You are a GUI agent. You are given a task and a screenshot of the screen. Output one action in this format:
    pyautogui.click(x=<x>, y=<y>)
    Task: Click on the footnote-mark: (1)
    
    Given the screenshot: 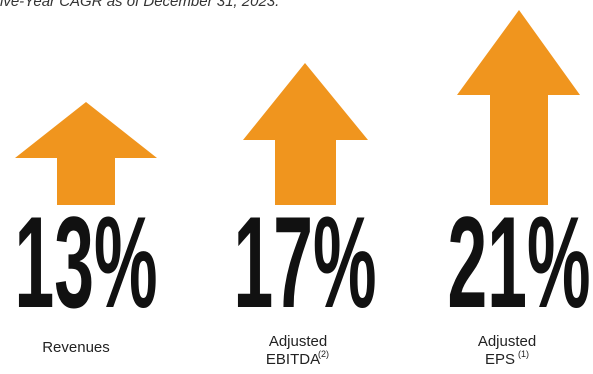 What is the action you would take?
    pyautogui.click(x=523, y=354)
    